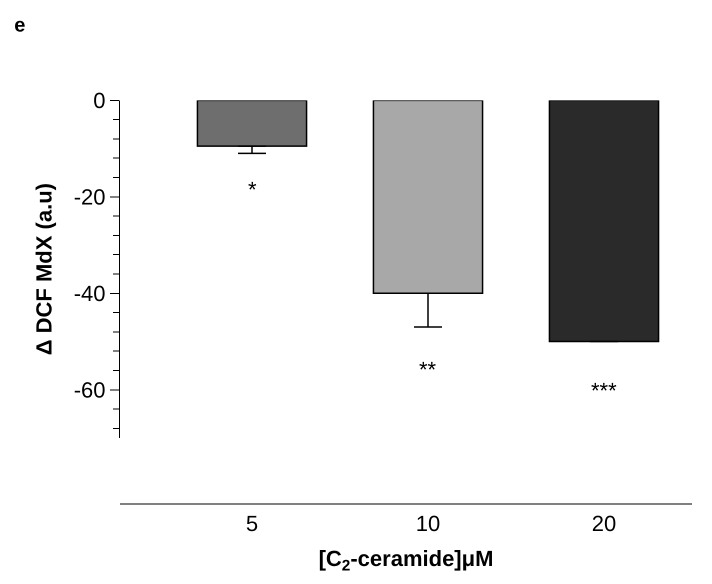  Describe the element at coordinates (428, 369) in the screenshot. I see `annotation: **` at that location.